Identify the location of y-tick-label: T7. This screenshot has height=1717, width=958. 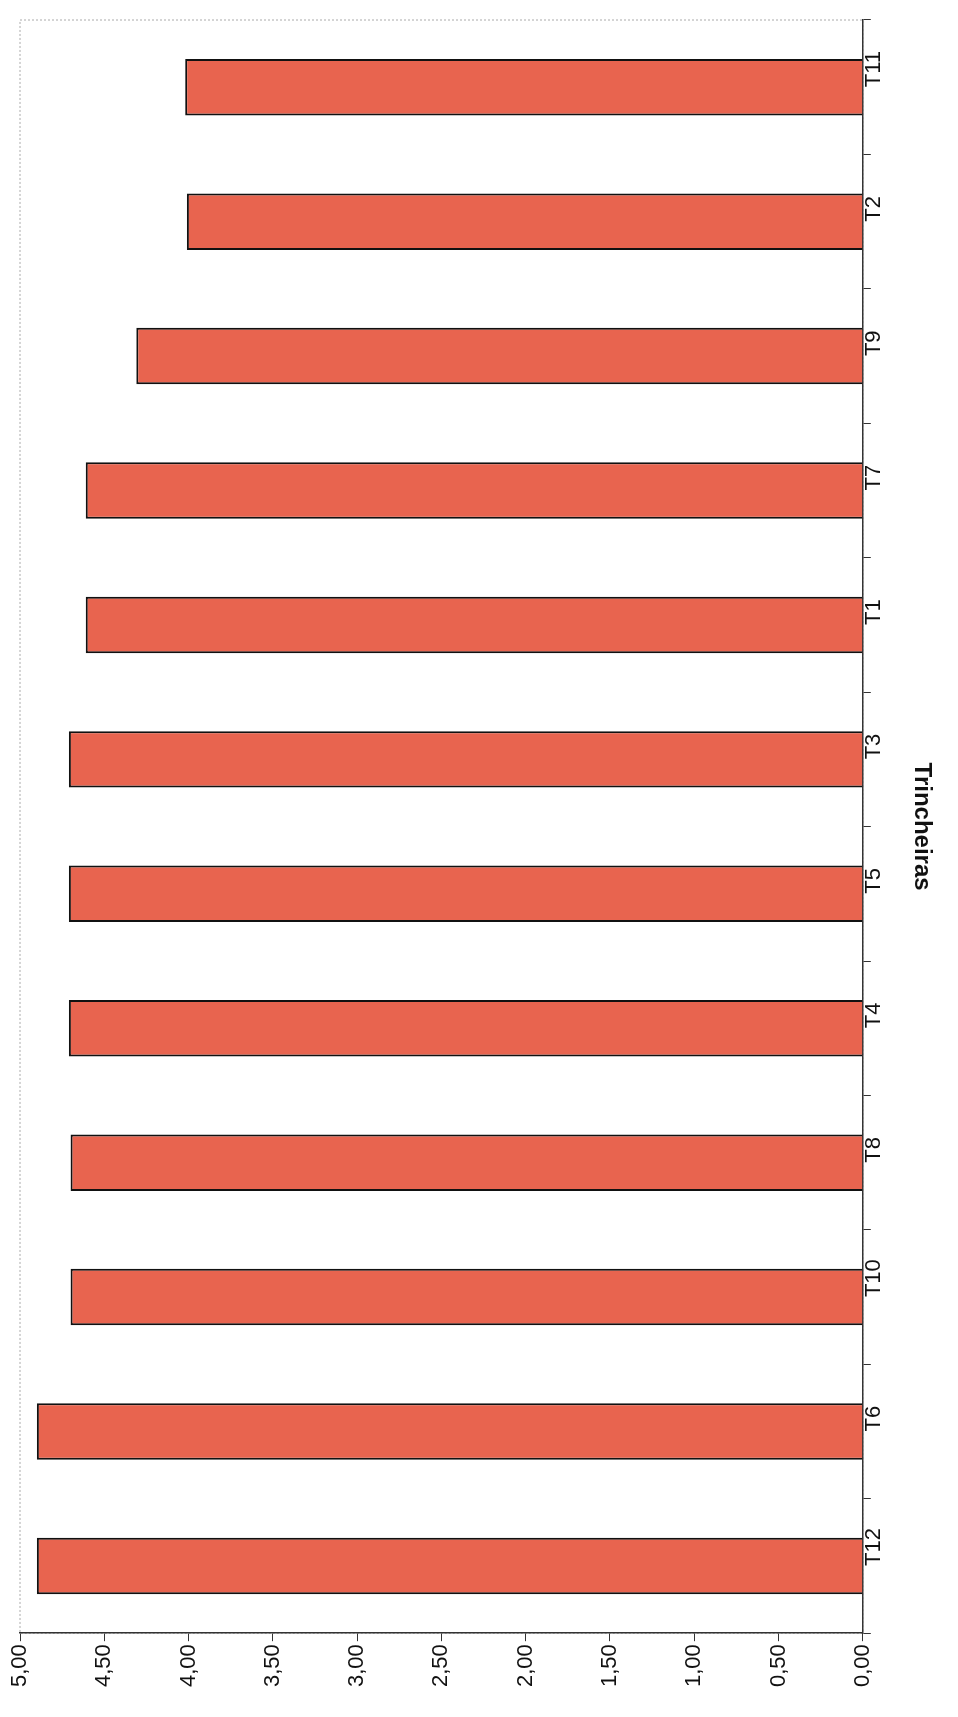
(872, 477).